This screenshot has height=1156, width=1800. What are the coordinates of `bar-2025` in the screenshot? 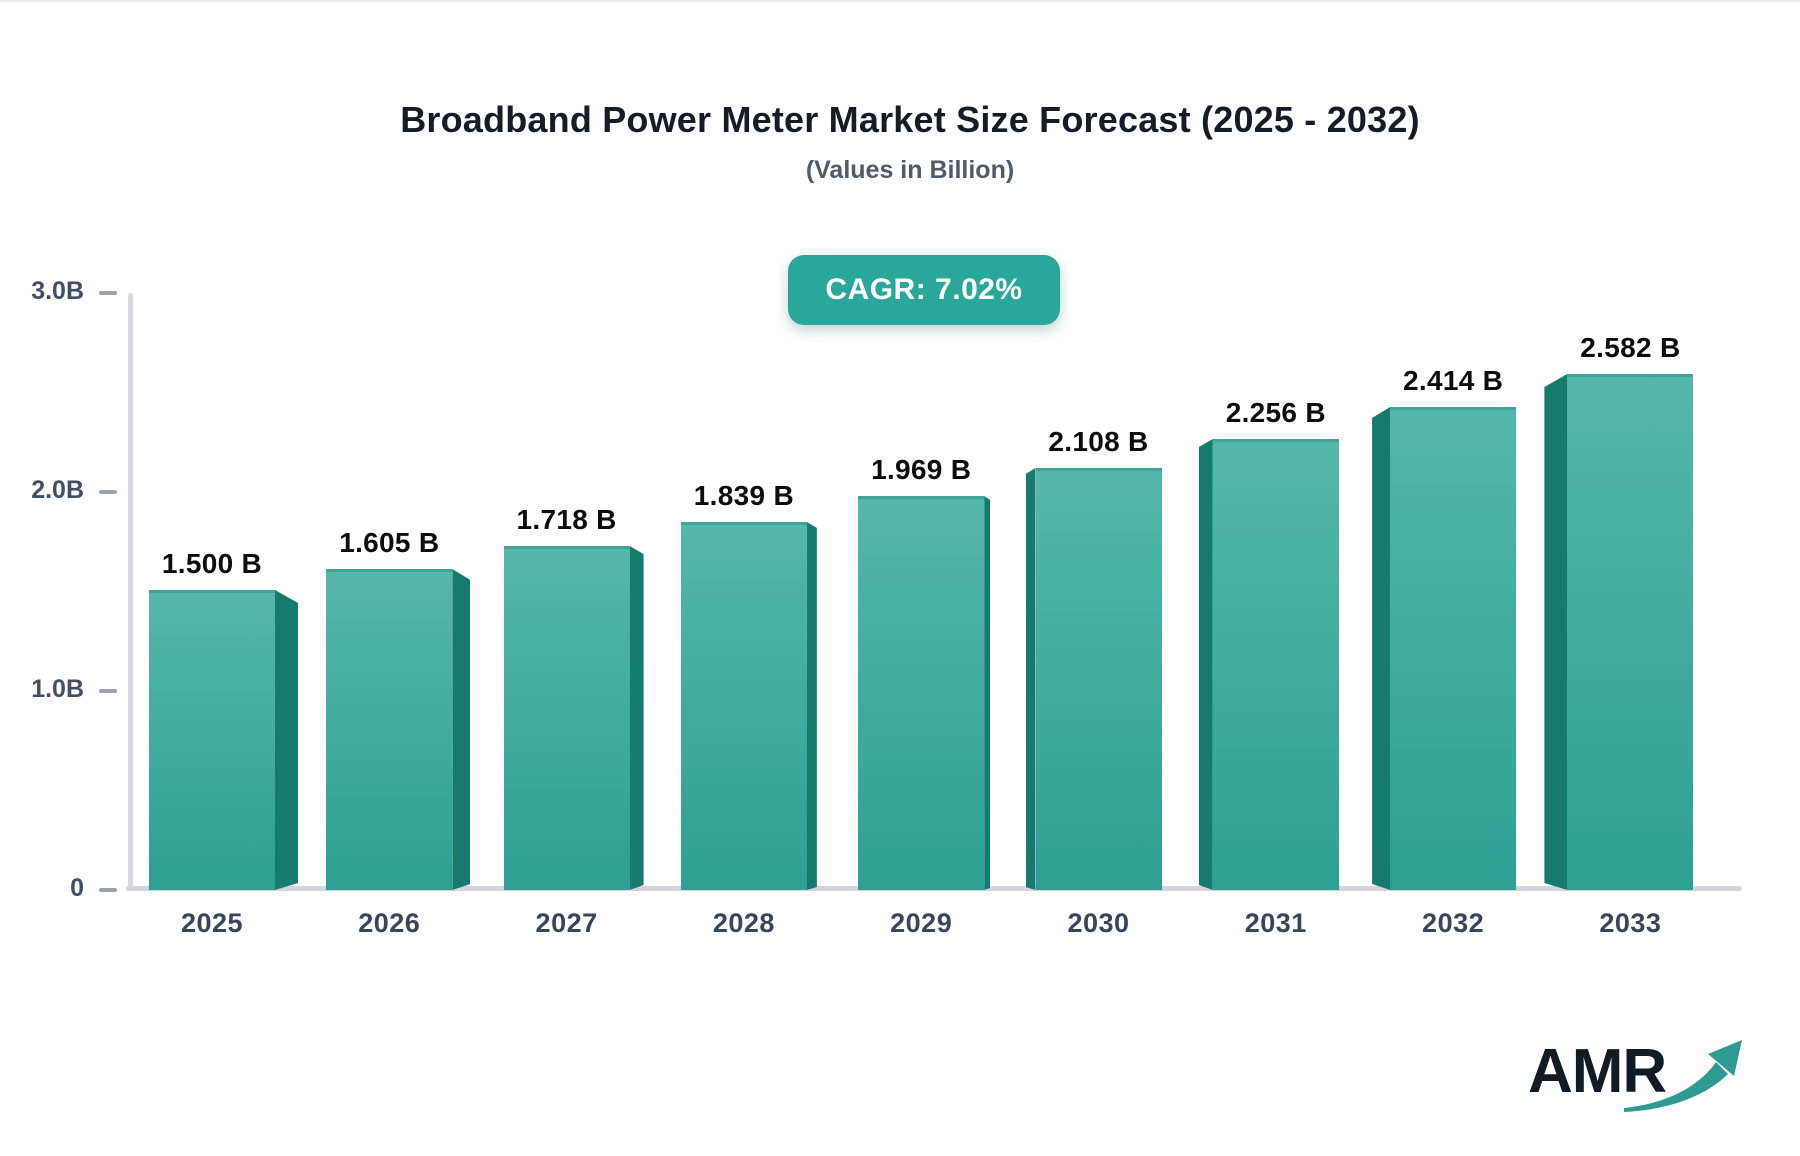 It's located at (212, 740).